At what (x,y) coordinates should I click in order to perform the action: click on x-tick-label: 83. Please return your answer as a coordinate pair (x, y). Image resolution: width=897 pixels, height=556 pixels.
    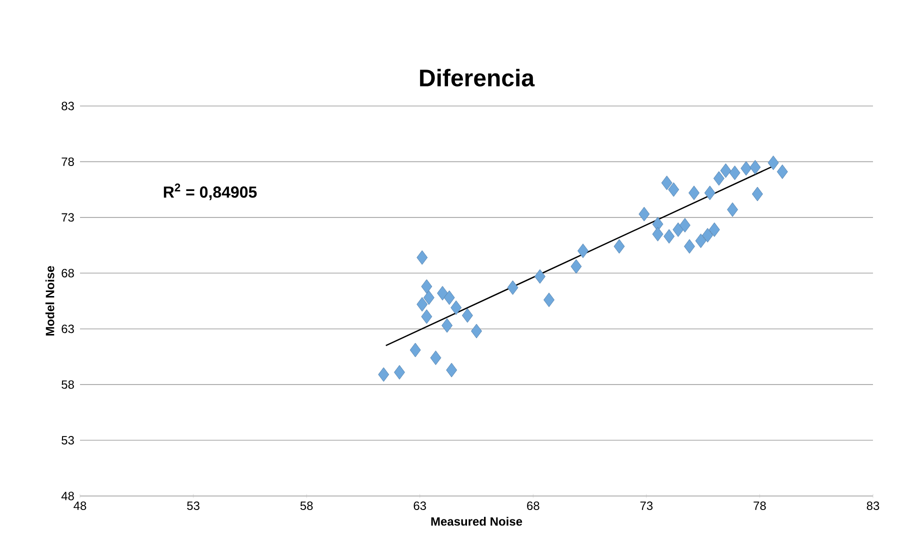
    Looking at the image, I should click on (873, 506).